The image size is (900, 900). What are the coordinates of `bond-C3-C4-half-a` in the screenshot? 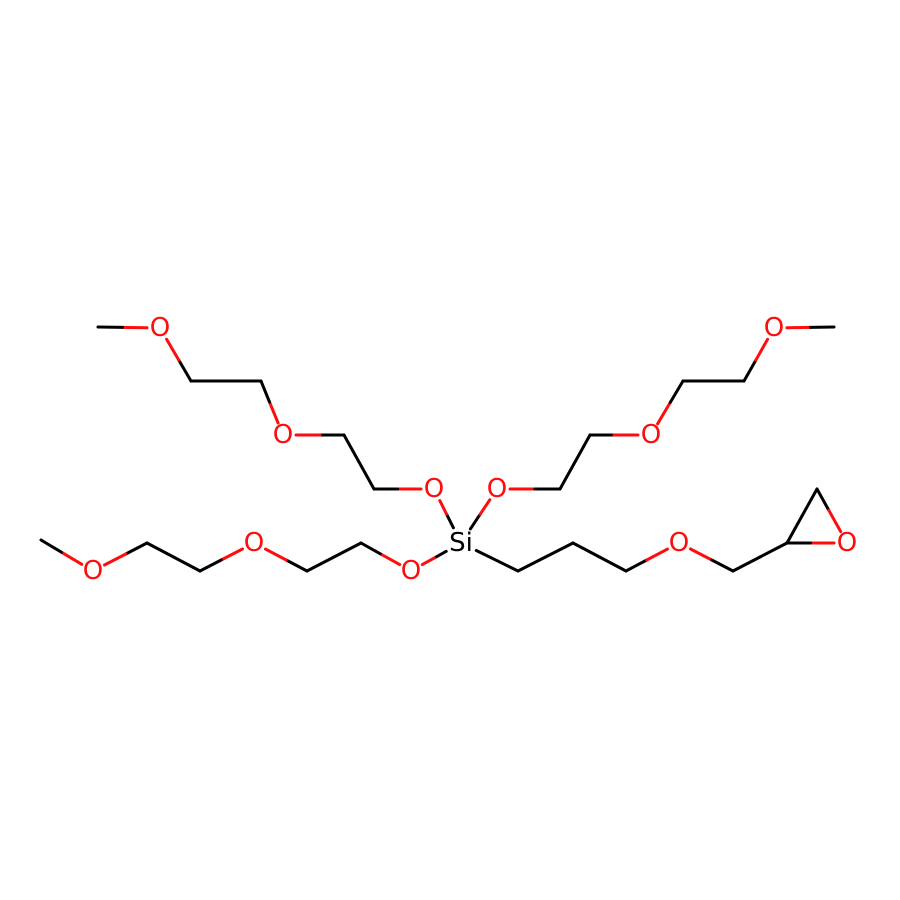 It's located at (187, 564).